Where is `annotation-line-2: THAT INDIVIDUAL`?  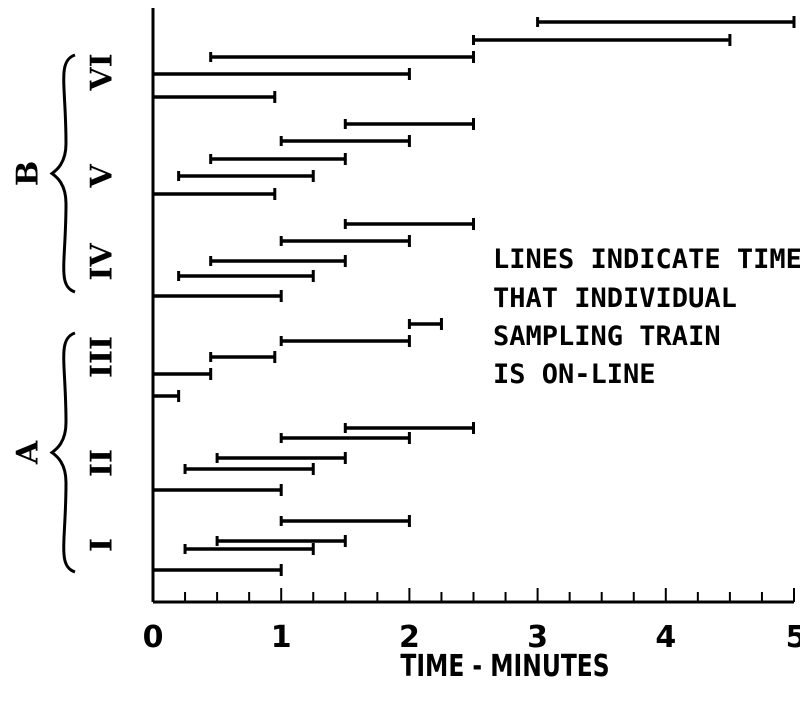
annotation-line-2: THAT INDIVIDUAL is located at coordinates (615, 298).